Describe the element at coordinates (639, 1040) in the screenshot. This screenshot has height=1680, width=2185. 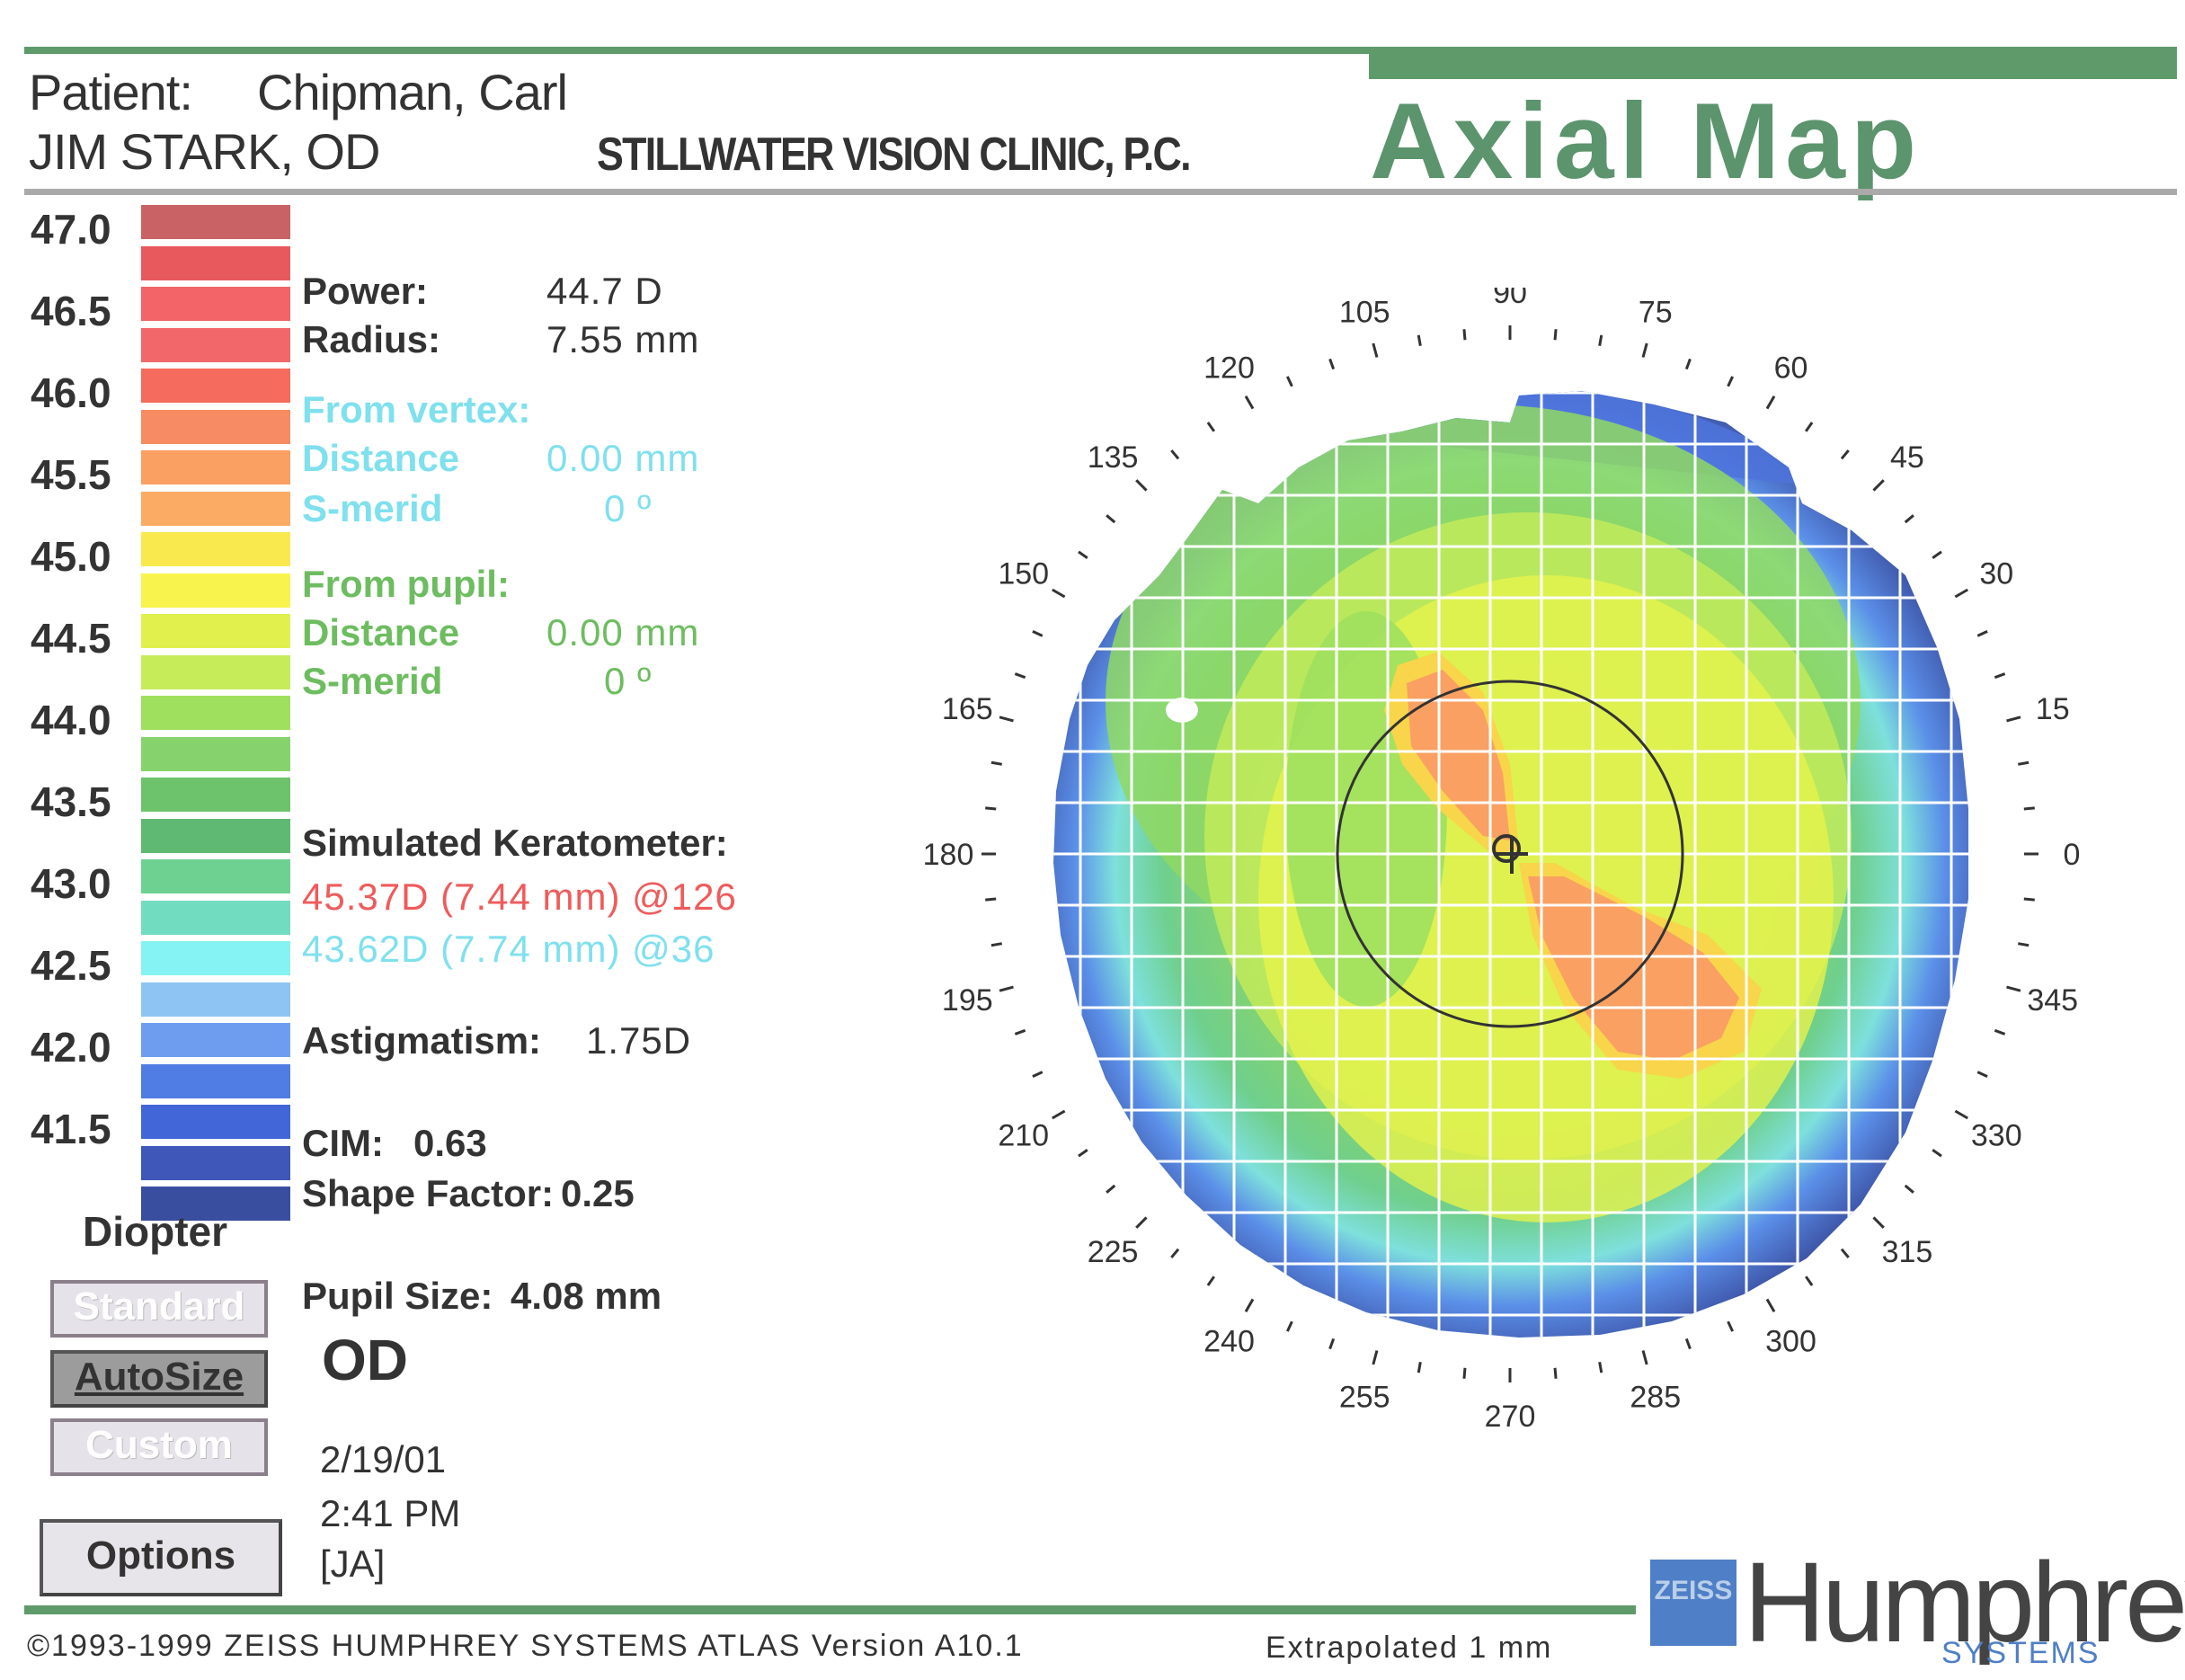
I see `astigmatism-value: 1.75D` at that location.